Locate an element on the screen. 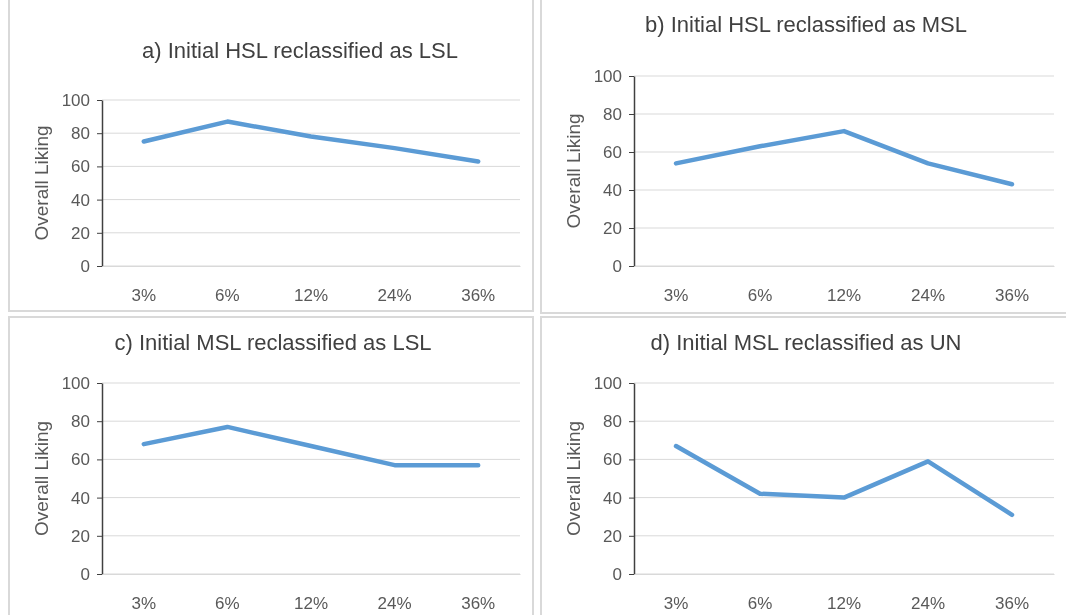 The image size is (1066, 615). chart-title: d) Initial MSL reclassified as UN is located at coordinates (806, 342).